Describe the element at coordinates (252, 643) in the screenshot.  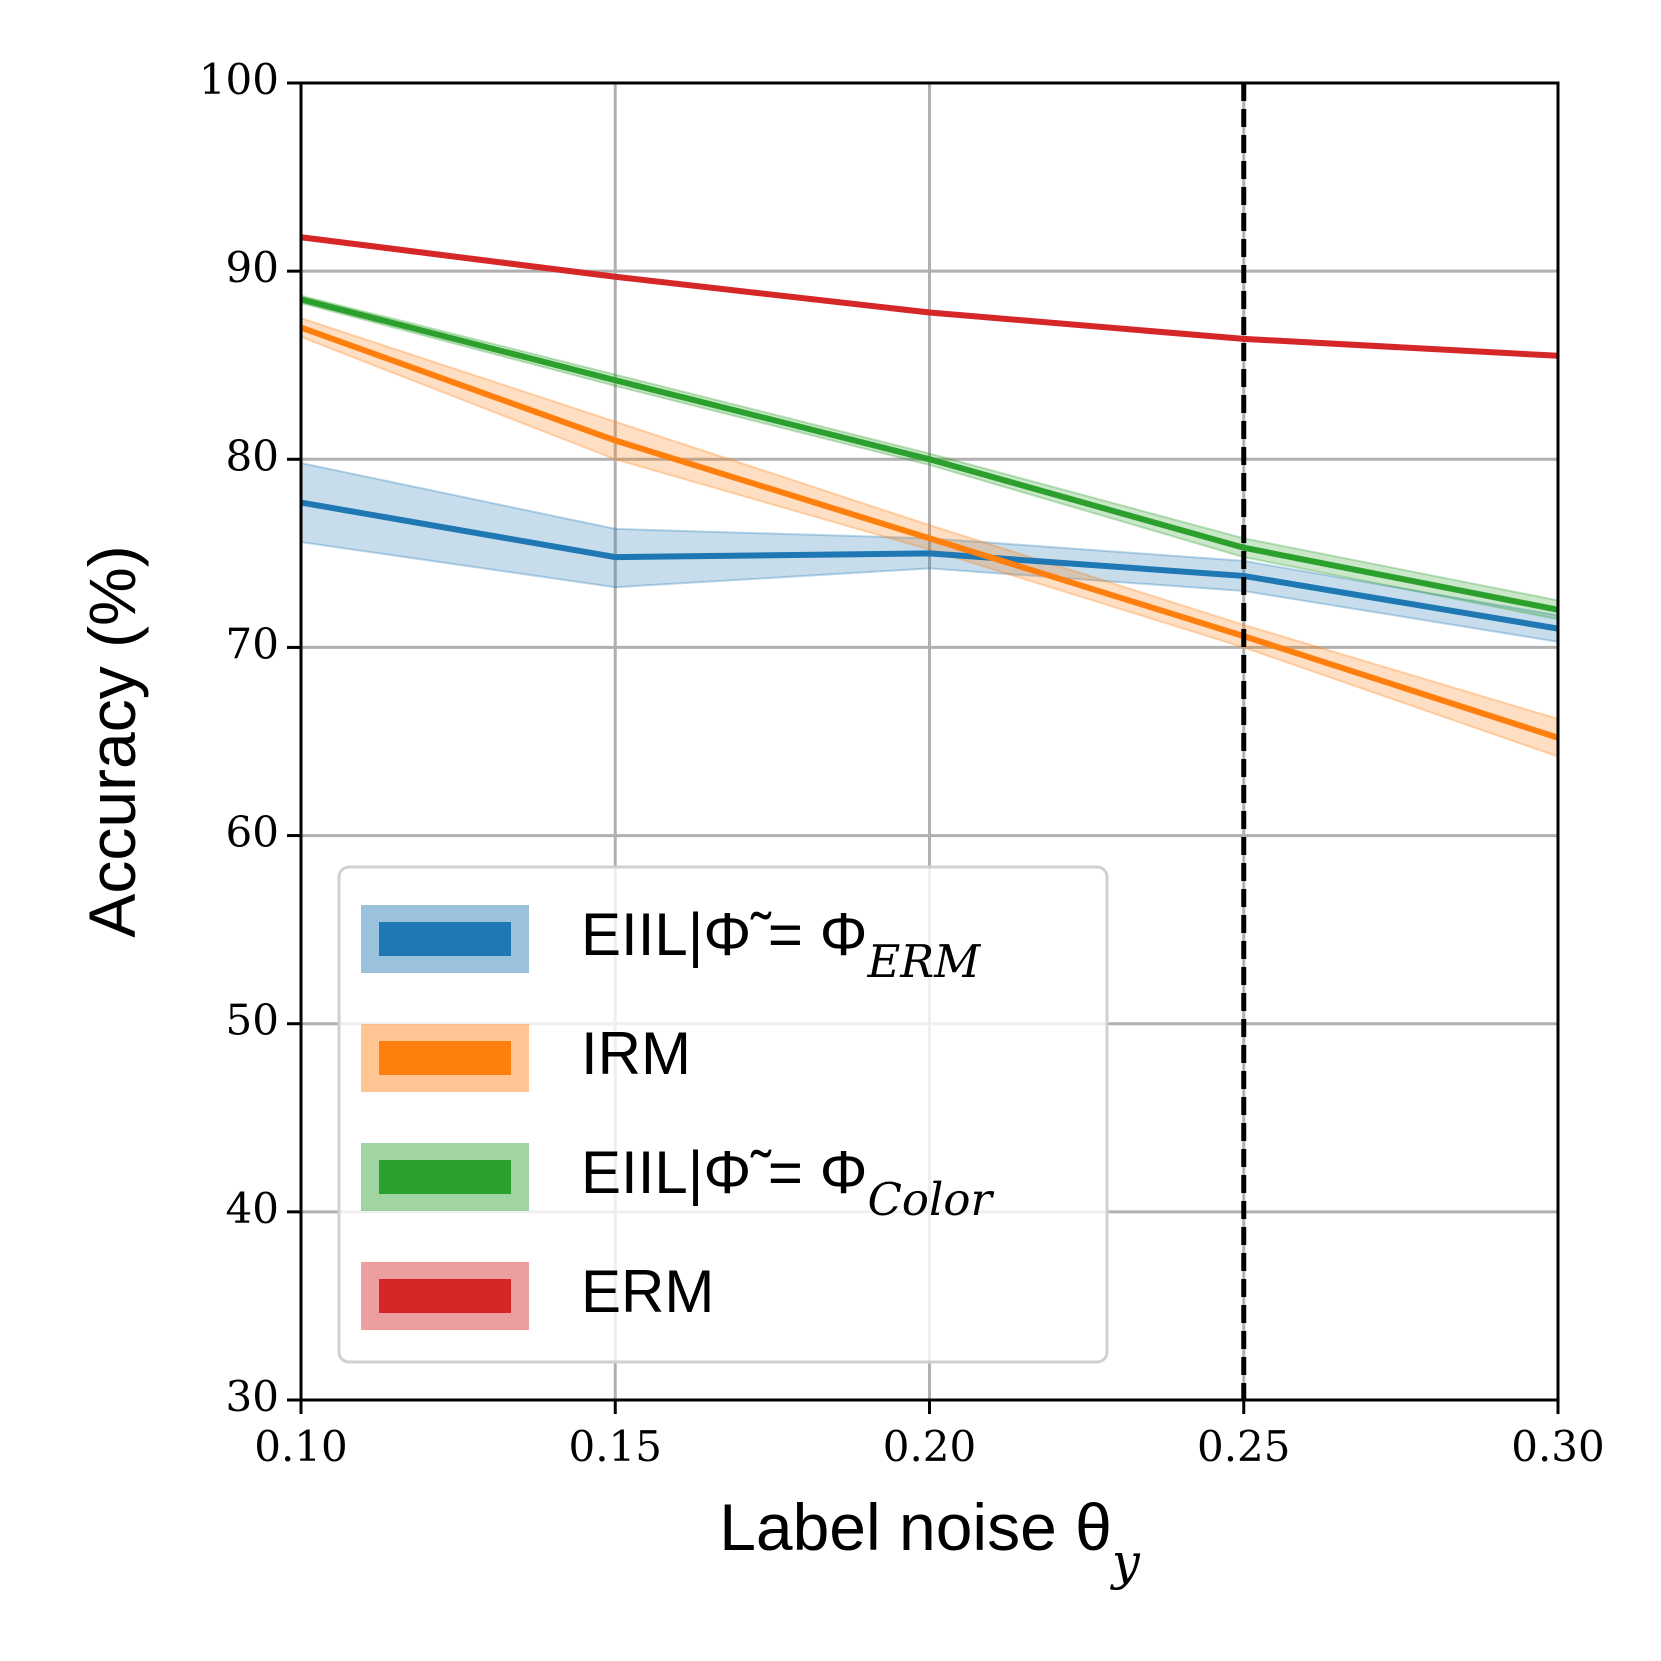
I see `y-tick-label: 70` at that location.